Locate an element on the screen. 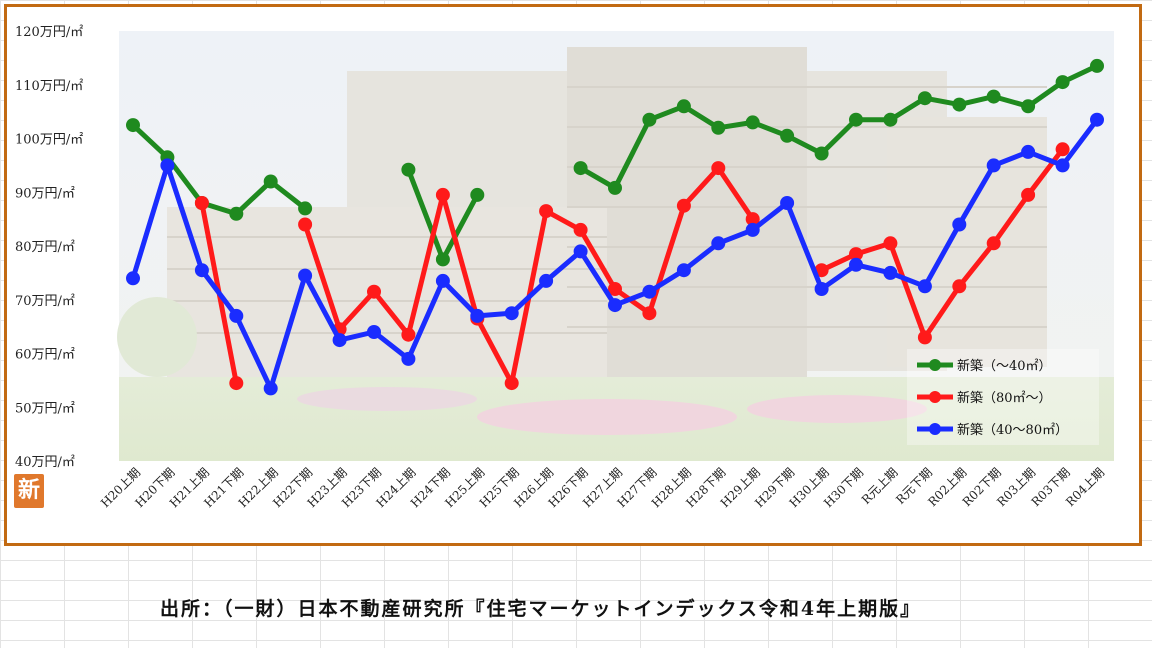 The height and width of the screenshot is (648, 1152). y-tick-label: 60万円/㎡ is located at coordinates (45, 355).